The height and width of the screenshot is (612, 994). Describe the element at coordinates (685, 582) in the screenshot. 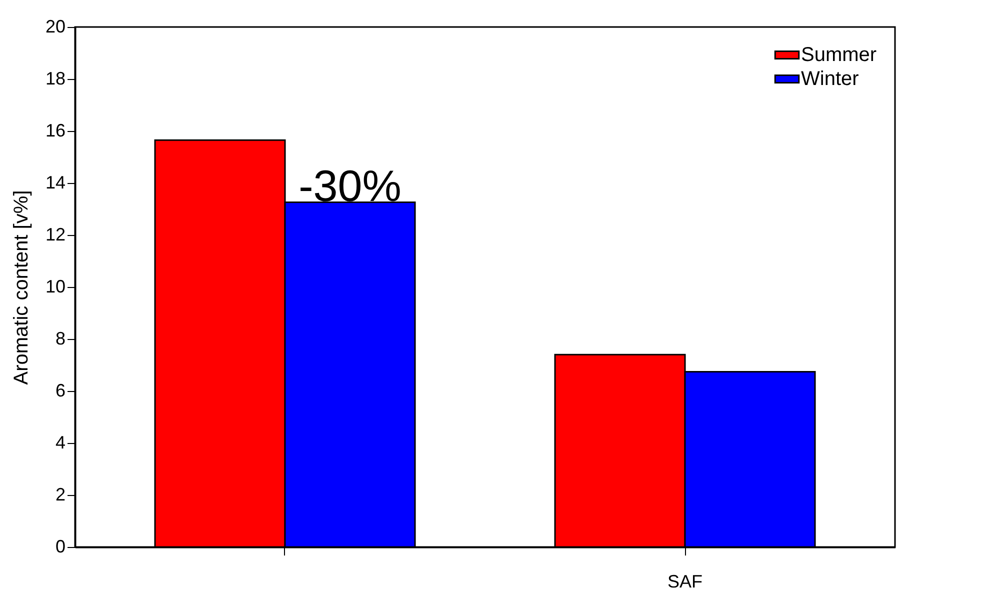

I see `x-tick-label: SAF` at that location.